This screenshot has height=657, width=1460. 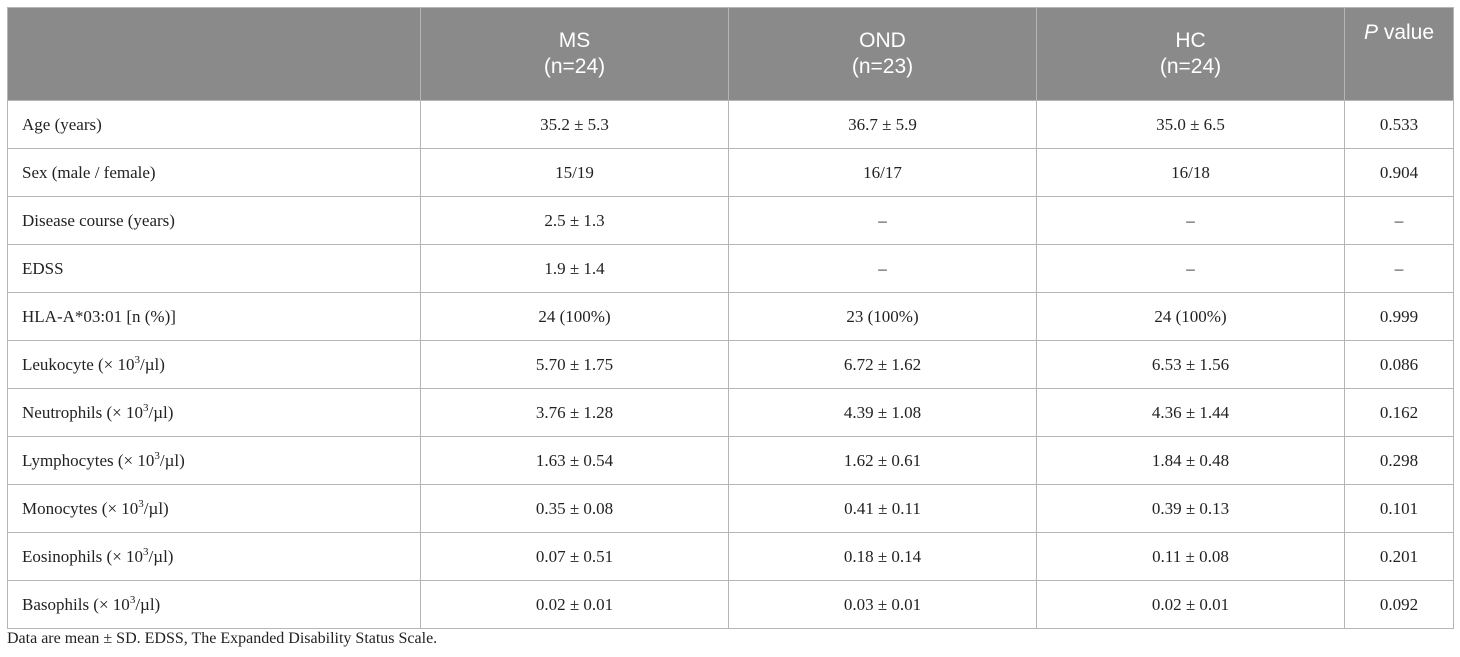 I want to click on cell-ms: 0.35 ± 0.08, so click(x=574, y=508).